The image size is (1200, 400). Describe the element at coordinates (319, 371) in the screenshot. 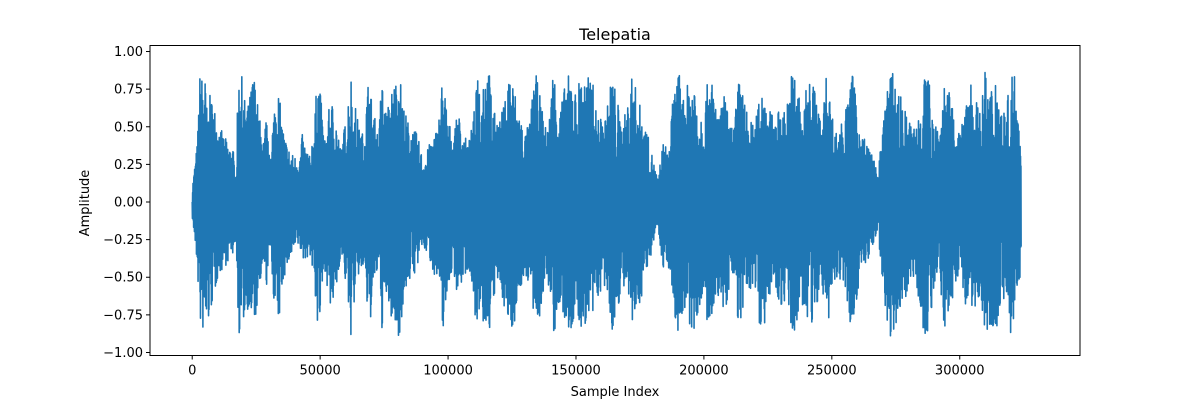

I see `x-tick-label: 50000` at that location.